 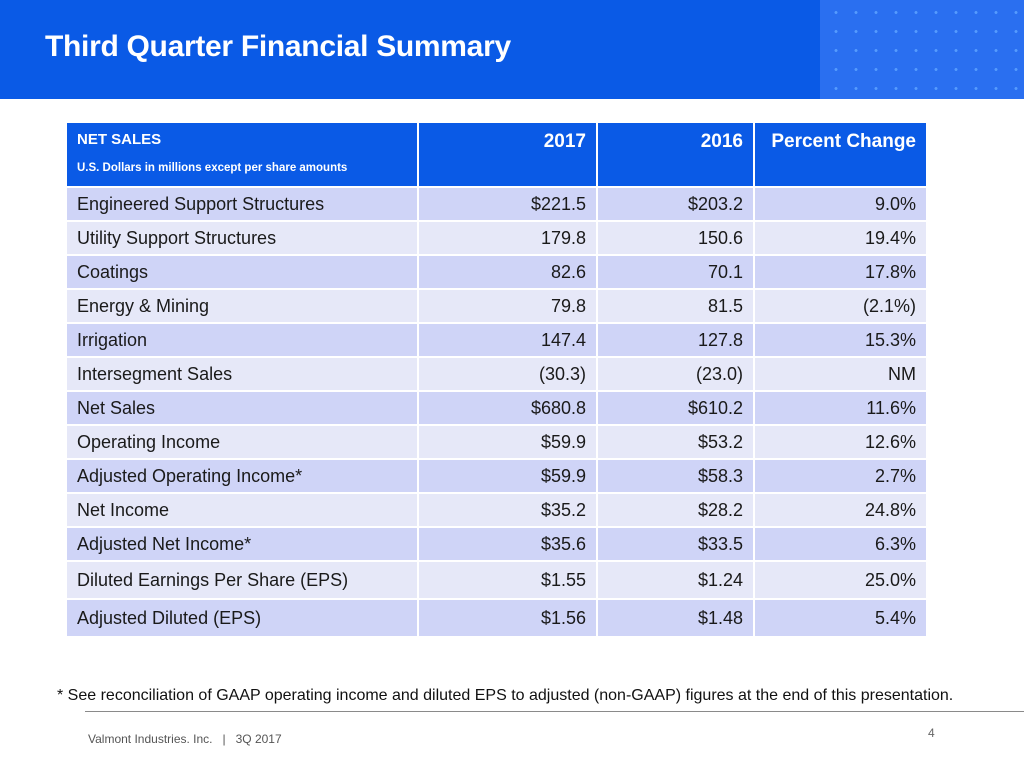 I want to click on percent-change: 12.6%, so click(x=840, y=442).